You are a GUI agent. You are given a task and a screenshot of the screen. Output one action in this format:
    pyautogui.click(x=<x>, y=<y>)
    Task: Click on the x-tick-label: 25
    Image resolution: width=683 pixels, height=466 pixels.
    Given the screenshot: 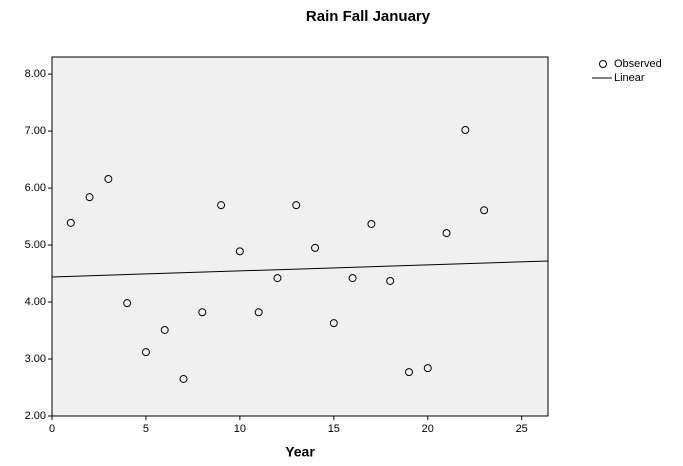 What is the action you would take?
    pyautogui.click(x=522, y=429)
    